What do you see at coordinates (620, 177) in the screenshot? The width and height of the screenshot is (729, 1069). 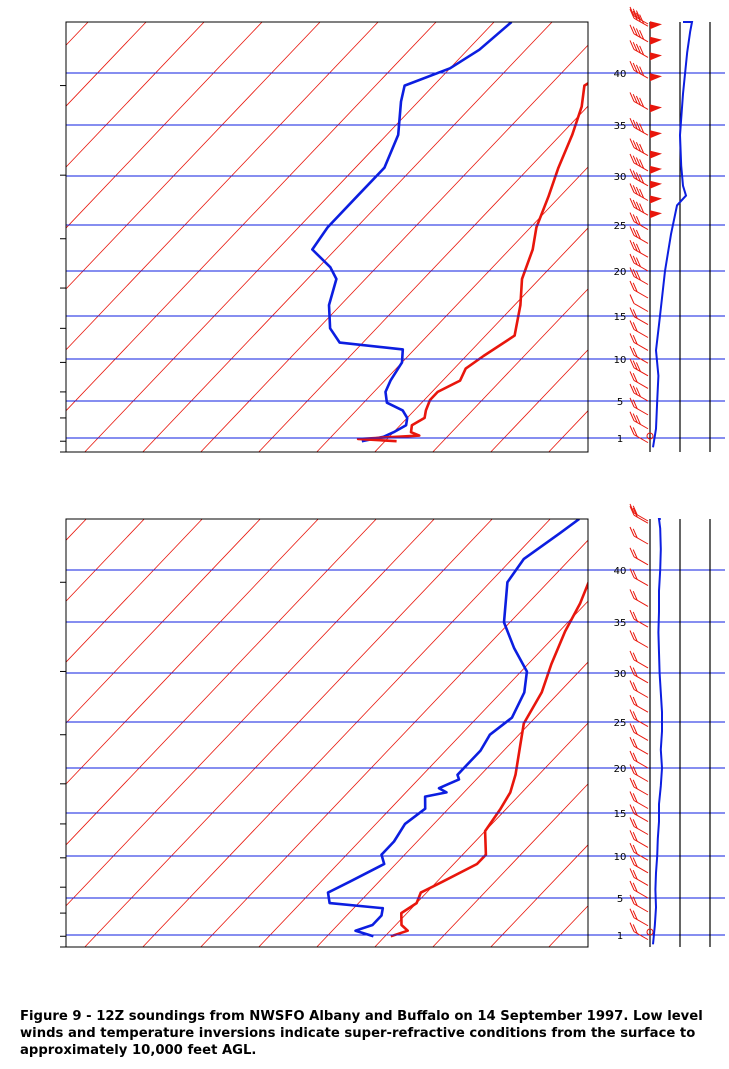 I see `altitude-tick-label: 30` at bounding box center [620, 177].